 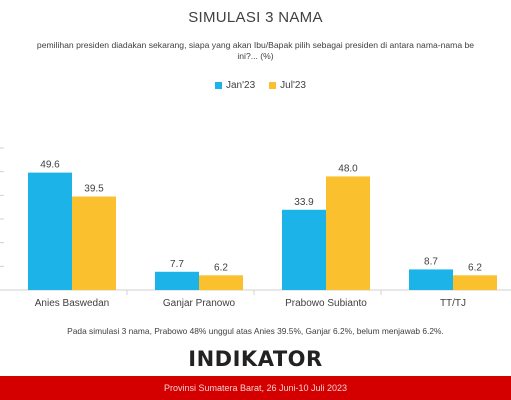 I want to click on data-label-jul23-4: 6.2, so click(x=475, y=267).